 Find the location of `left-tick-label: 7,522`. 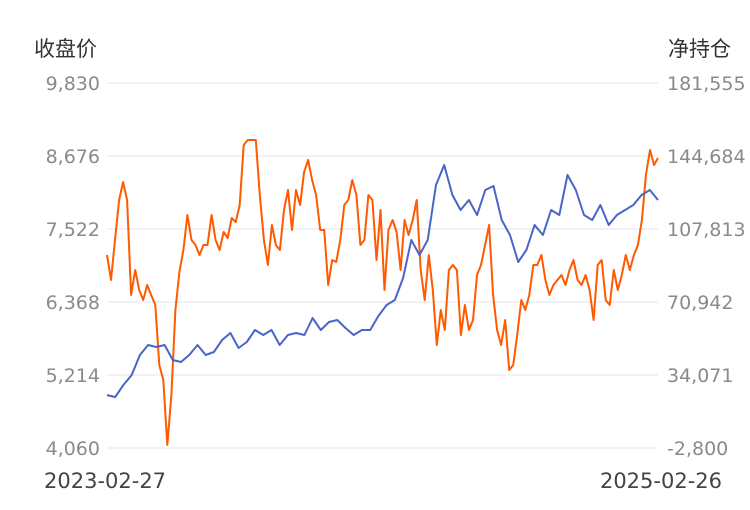

left-tick-label: 7,522 is located at coordinates (73, 230).